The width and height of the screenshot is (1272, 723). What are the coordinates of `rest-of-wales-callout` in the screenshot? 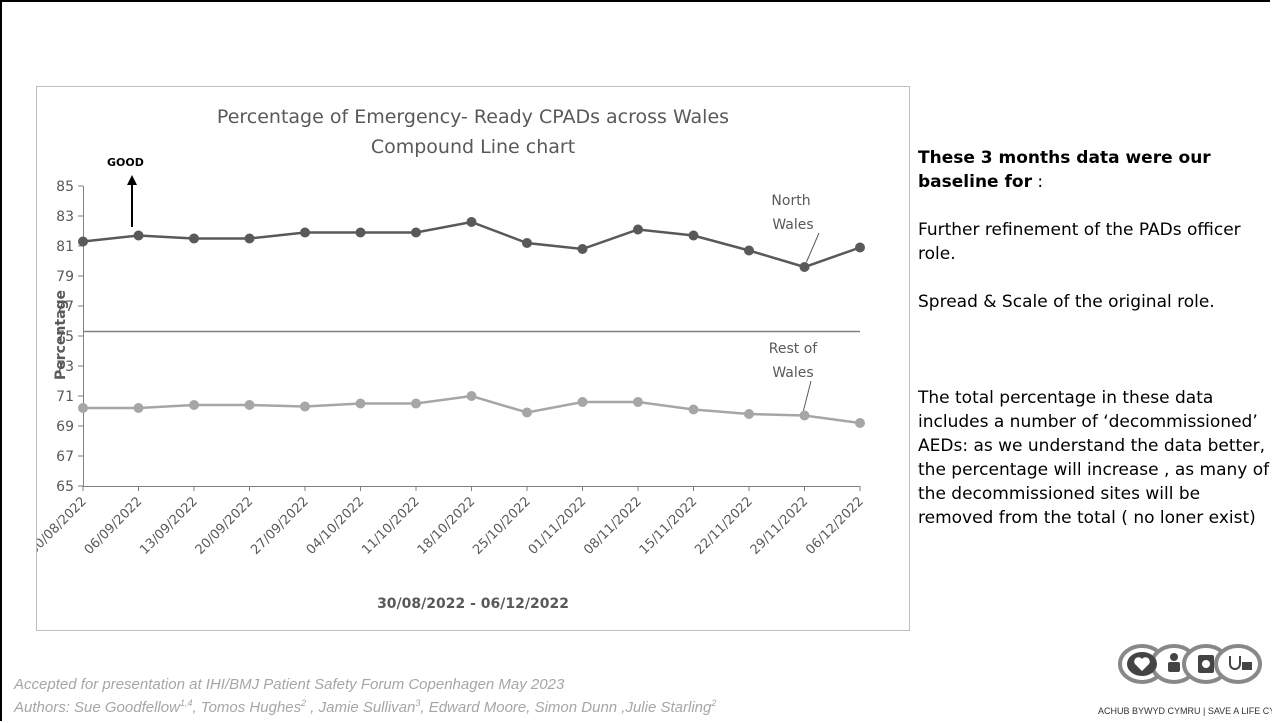 It's located at (807, 395).